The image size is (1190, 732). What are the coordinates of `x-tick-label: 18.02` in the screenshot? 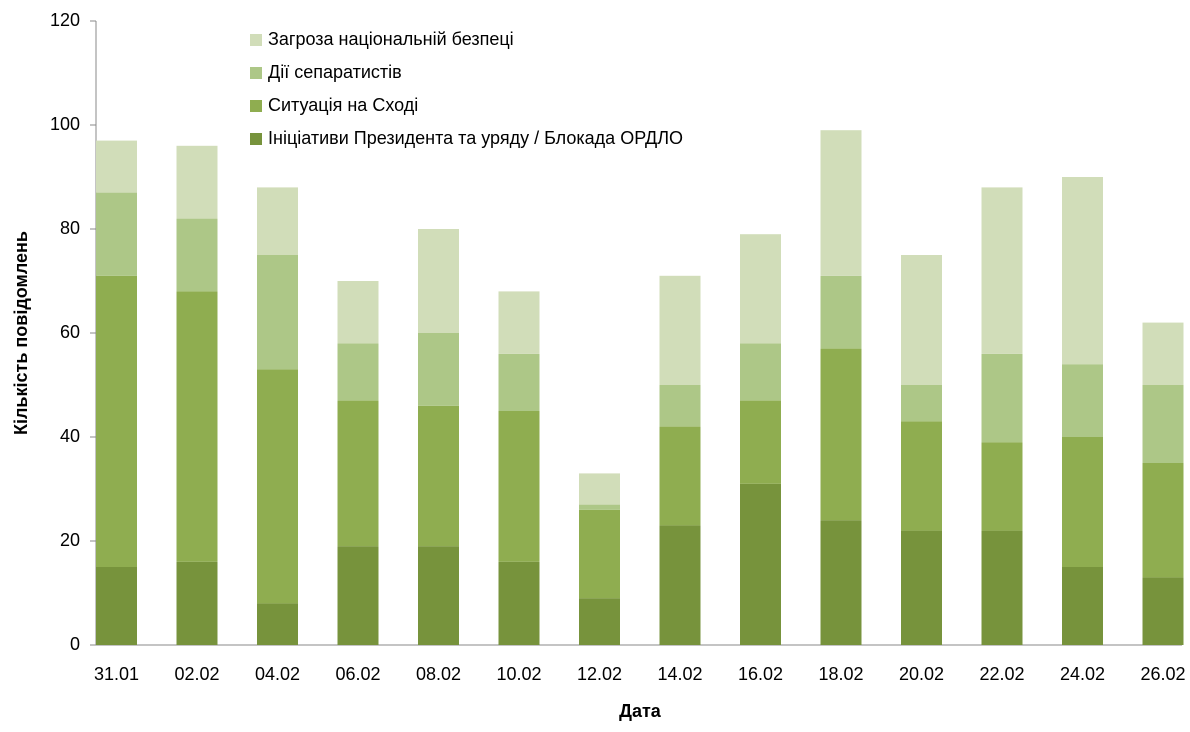 It's located at (840, 674).